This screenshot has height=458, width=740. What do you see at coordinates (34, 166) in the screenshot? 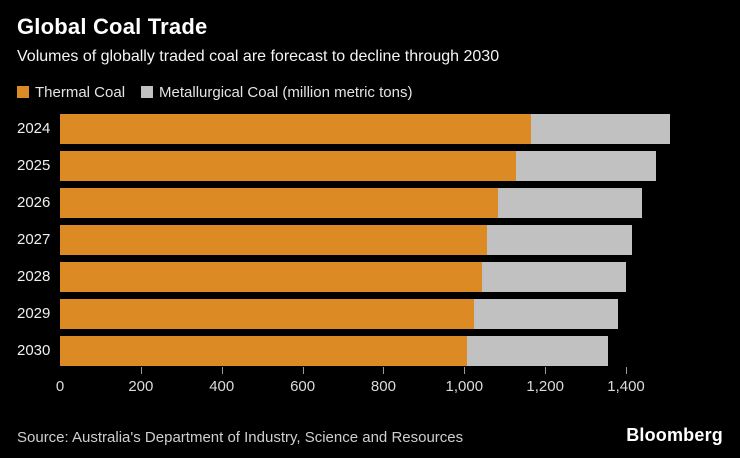
I see `year-label: 2025` at bounding box center [34, 166].